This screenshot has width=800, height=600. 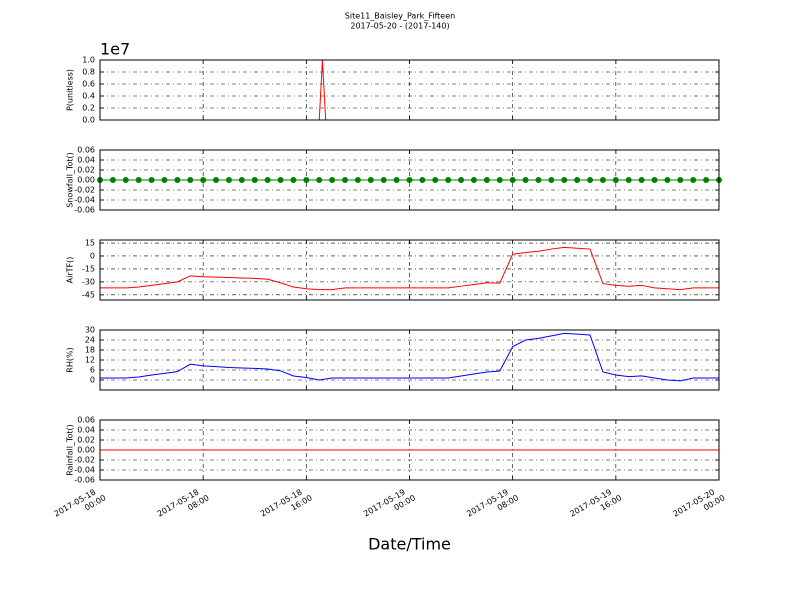 I want to click on y-tick-label: 0.4, so click(x=88, y=96).